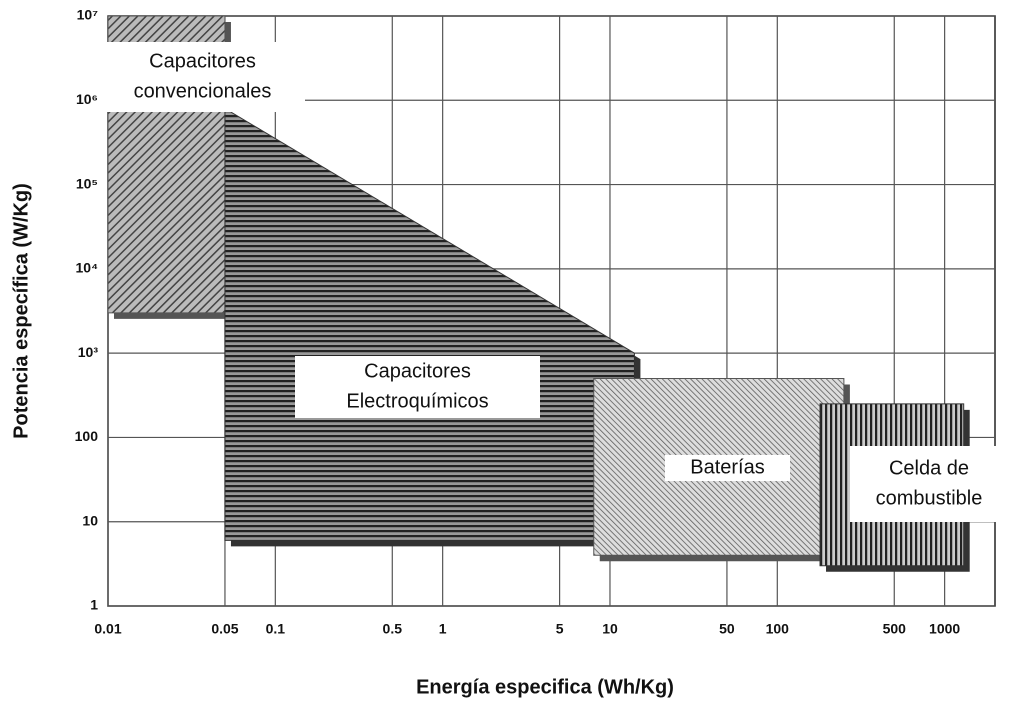  I want to click on y-tick-label: 10⁷, so click(88, 15).